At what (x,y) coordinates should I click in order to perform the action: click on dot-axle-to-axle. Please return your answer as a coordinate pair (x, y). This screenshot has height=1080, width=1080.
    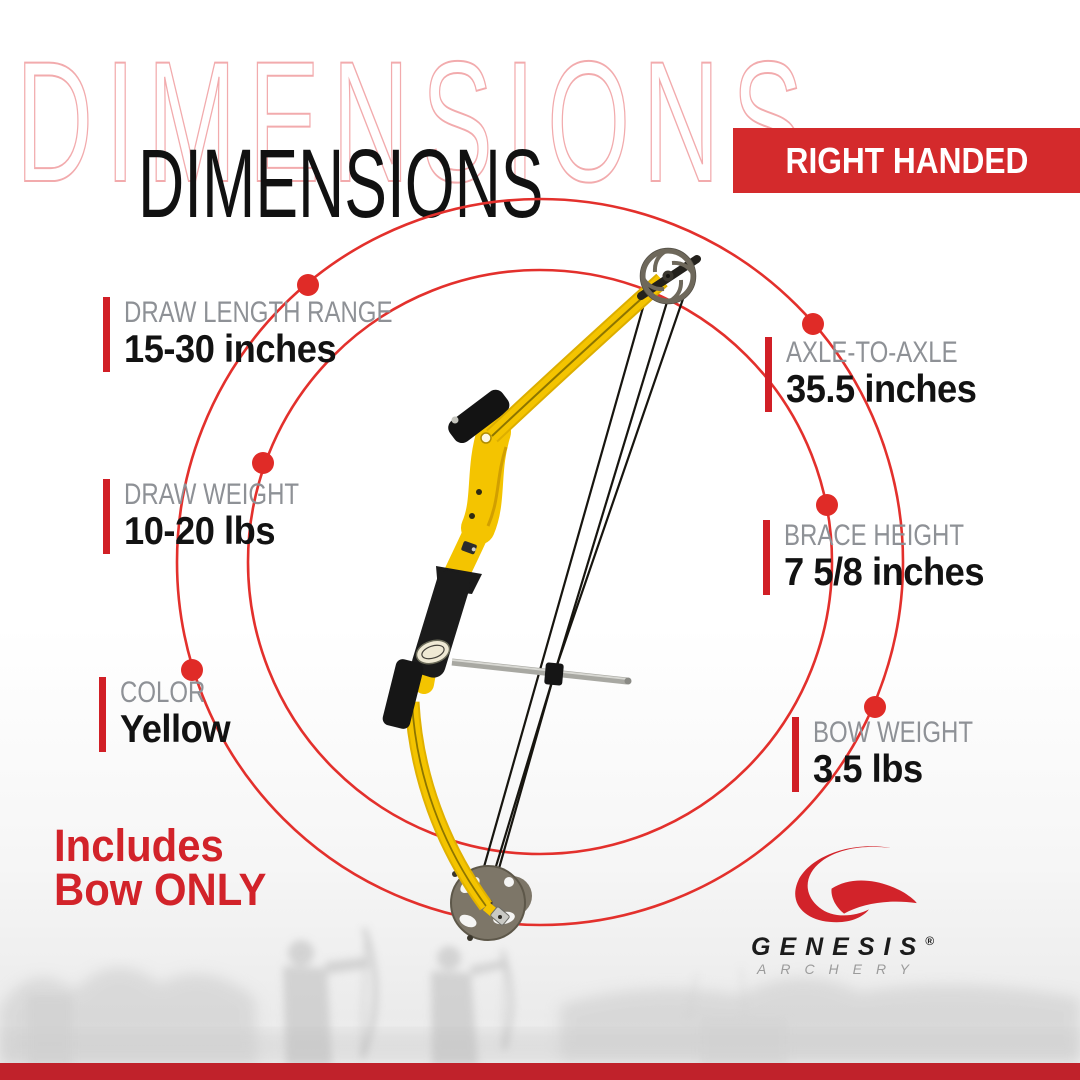
    Looking at the image, I should click on (813, 324).